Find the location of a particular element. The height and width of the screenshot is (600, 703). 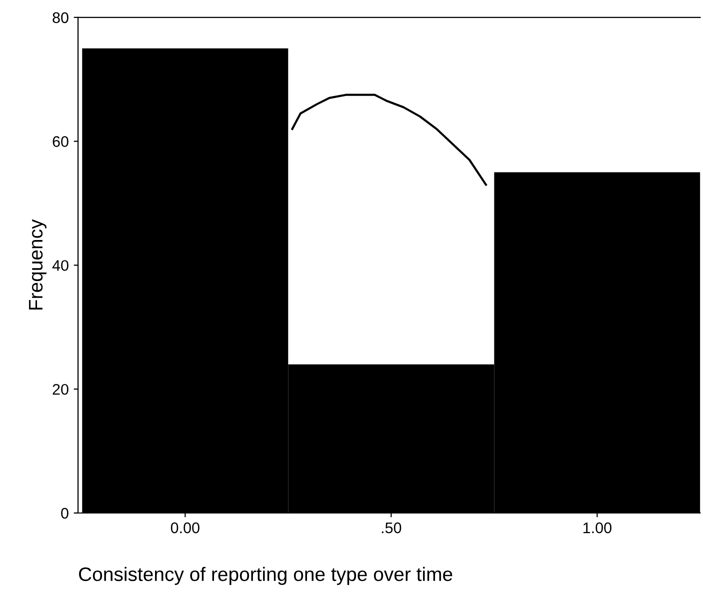

x-tick-label: 0.00 is located at coordinates (185, 528).